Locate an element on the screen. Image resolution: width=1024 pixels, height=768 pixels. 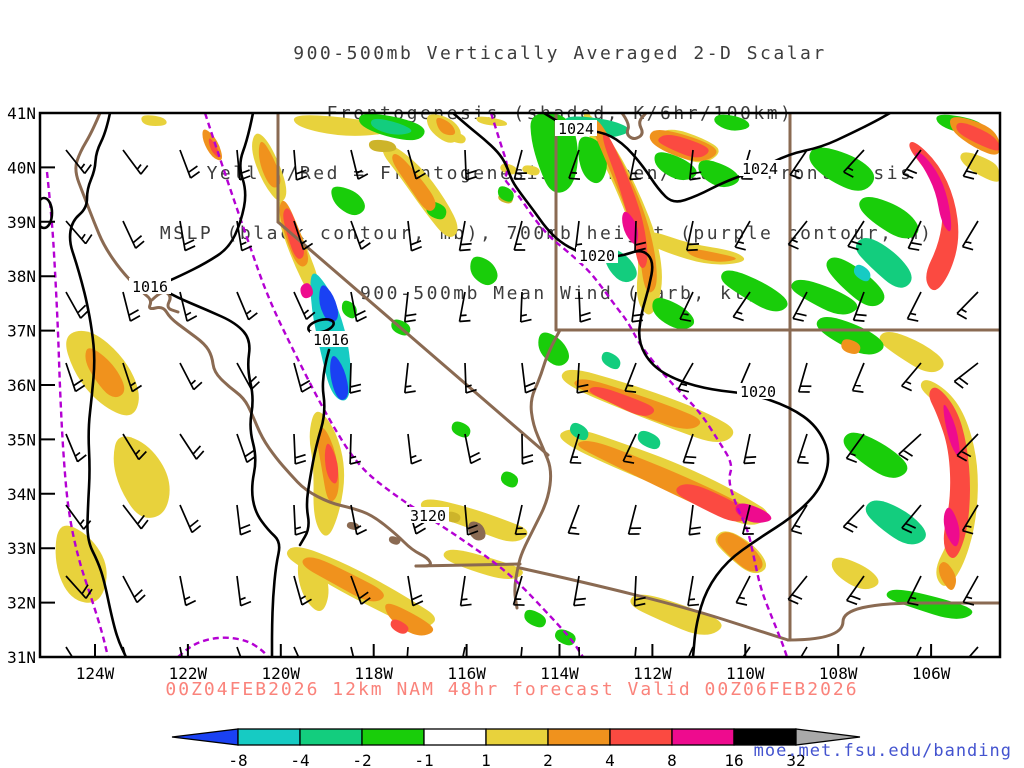
svg-text: 2 is located at coordinates (548, 759).